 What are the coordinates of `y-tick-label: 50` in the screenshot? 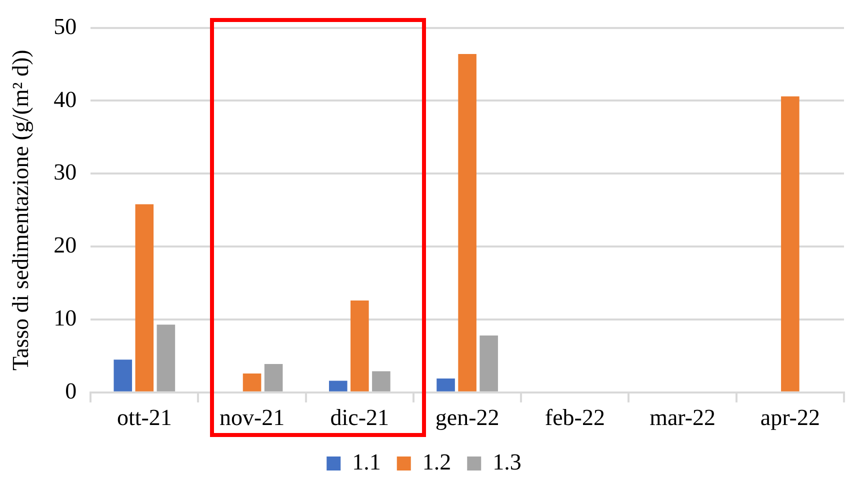 It's located at (65, 26).